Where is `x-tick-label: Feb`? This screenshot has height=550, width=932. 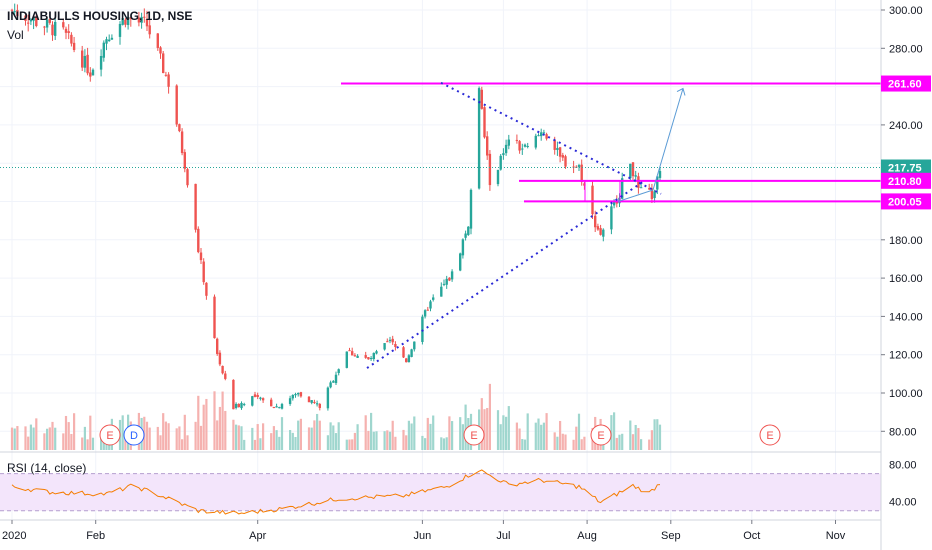 x-tick-label: Feb is located at coordinates (95, 536).